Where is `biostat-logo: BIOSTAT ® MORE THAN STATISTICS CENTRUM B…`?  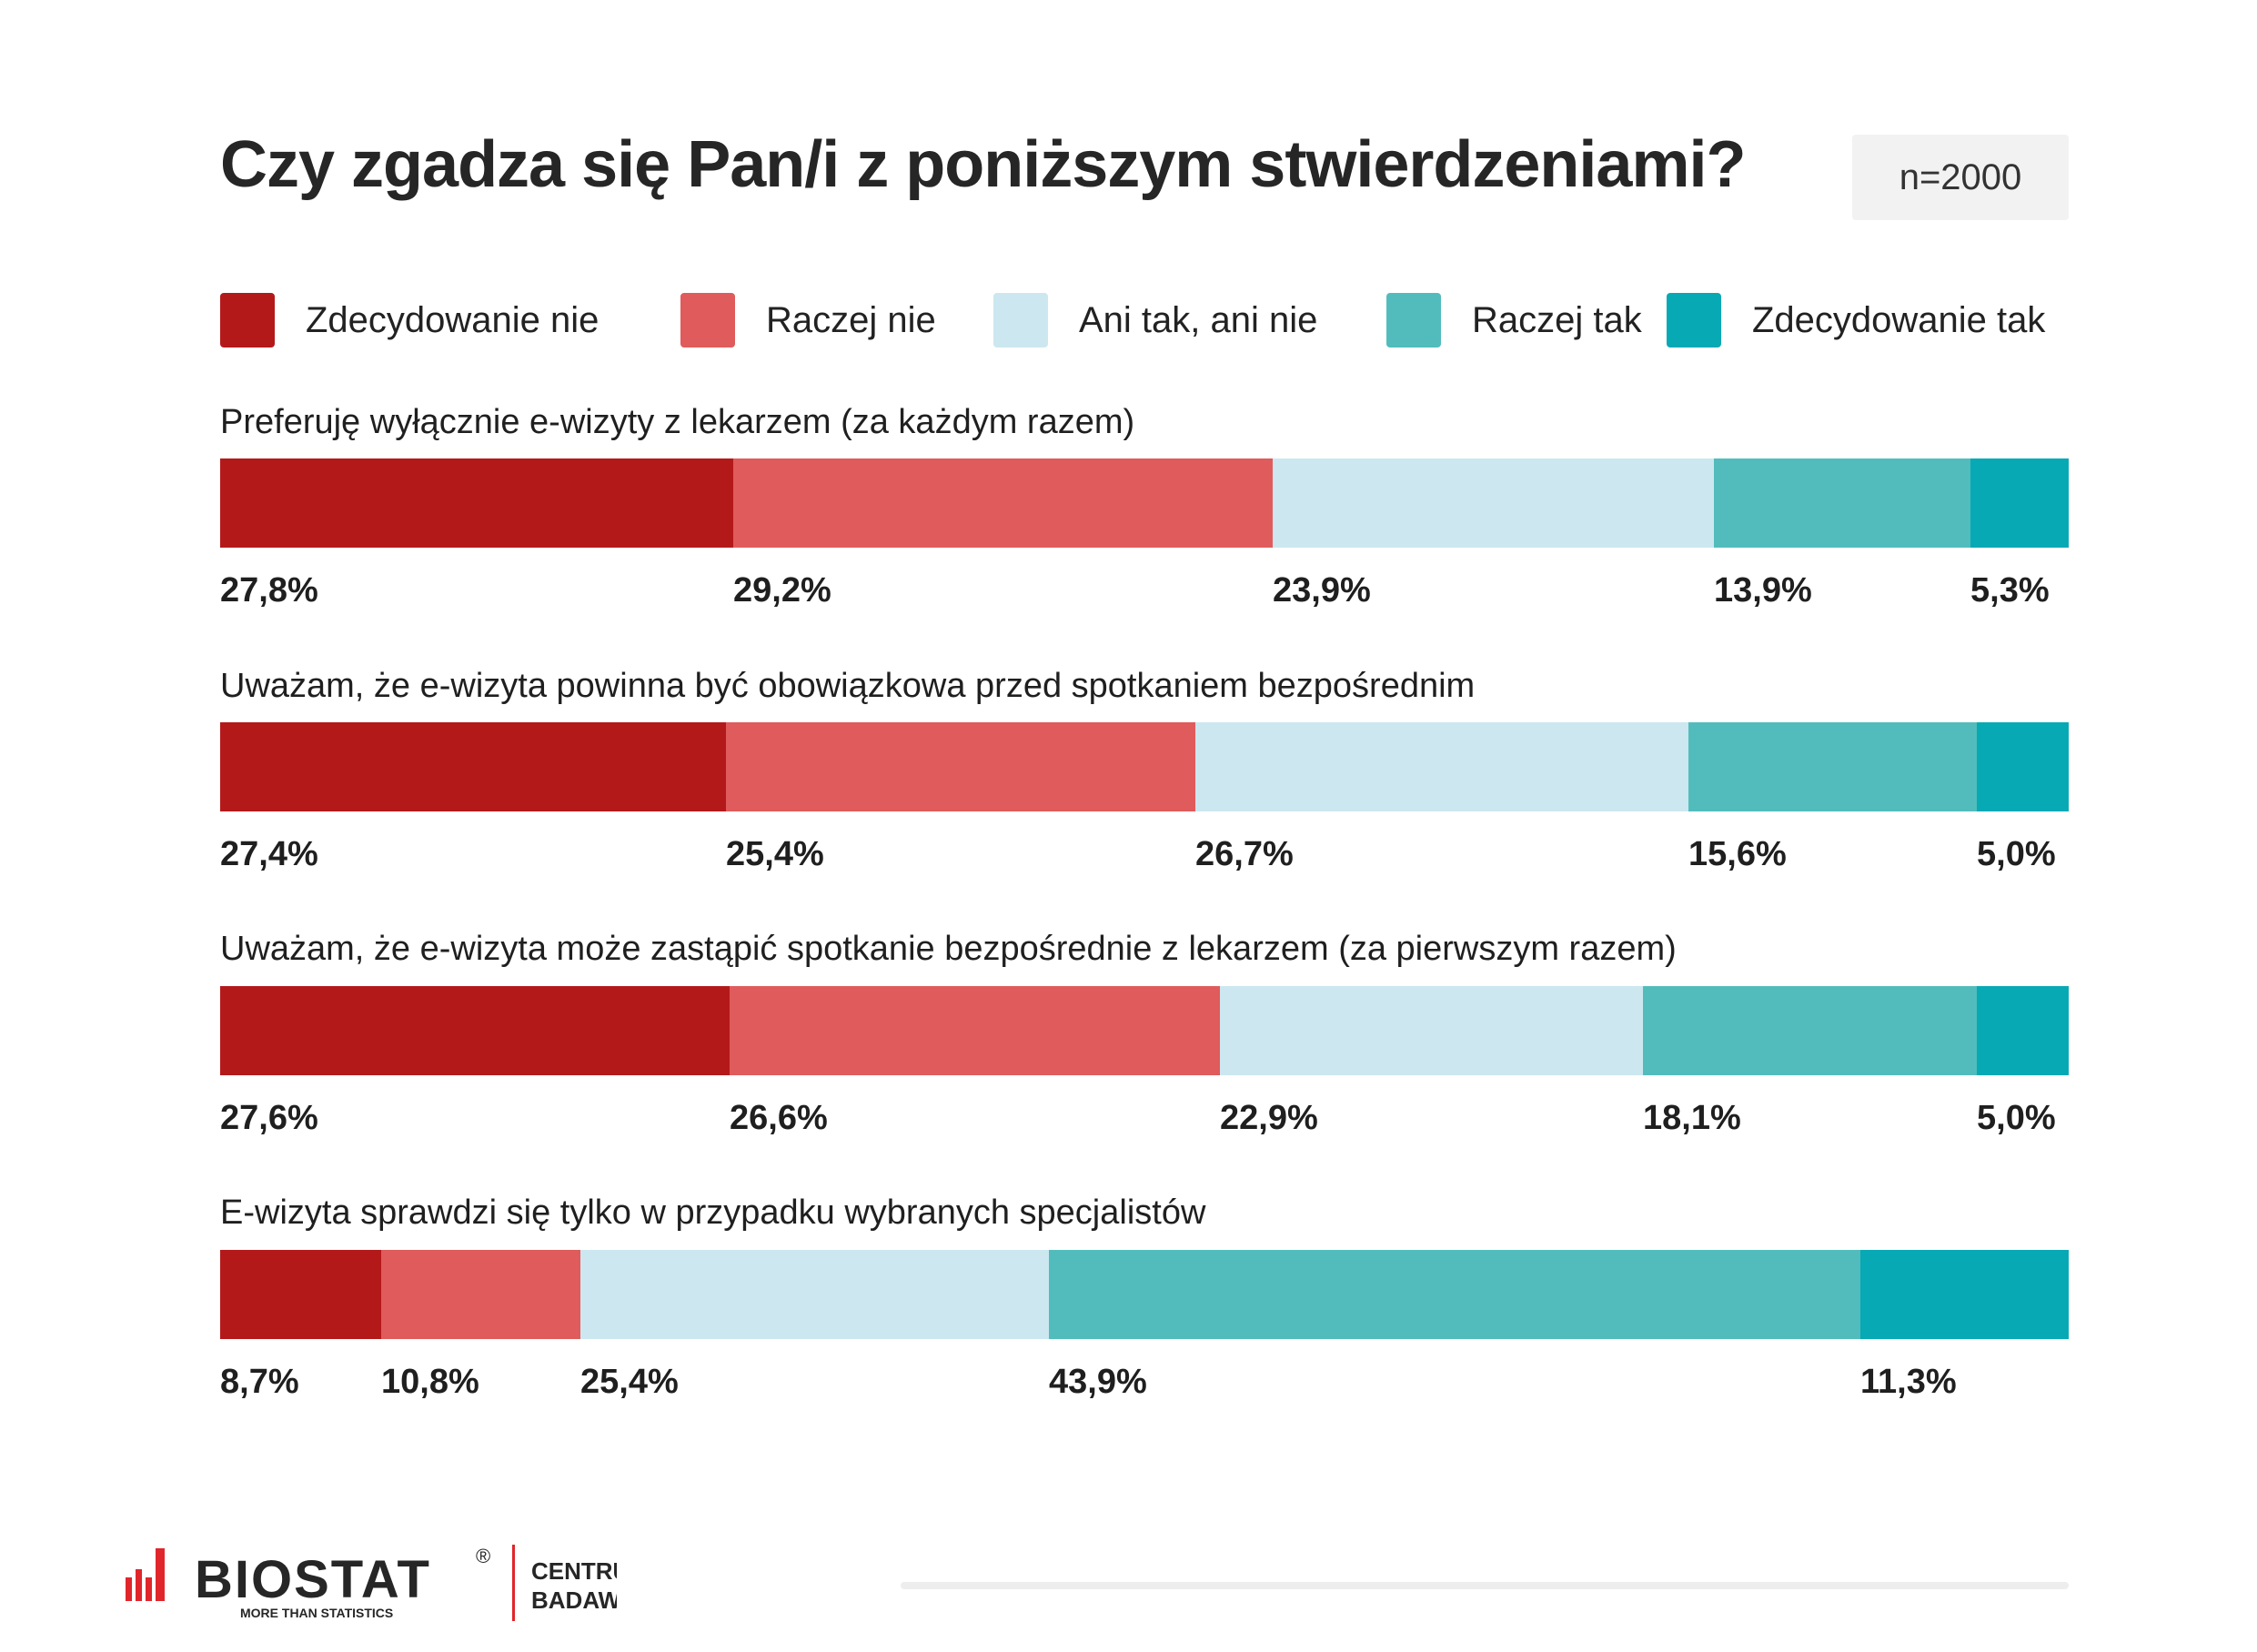
biostat-logo: BIOSTAT ® MORE THAN STATISTICS CENTRUM B… is located at coordinates (482, 1584).